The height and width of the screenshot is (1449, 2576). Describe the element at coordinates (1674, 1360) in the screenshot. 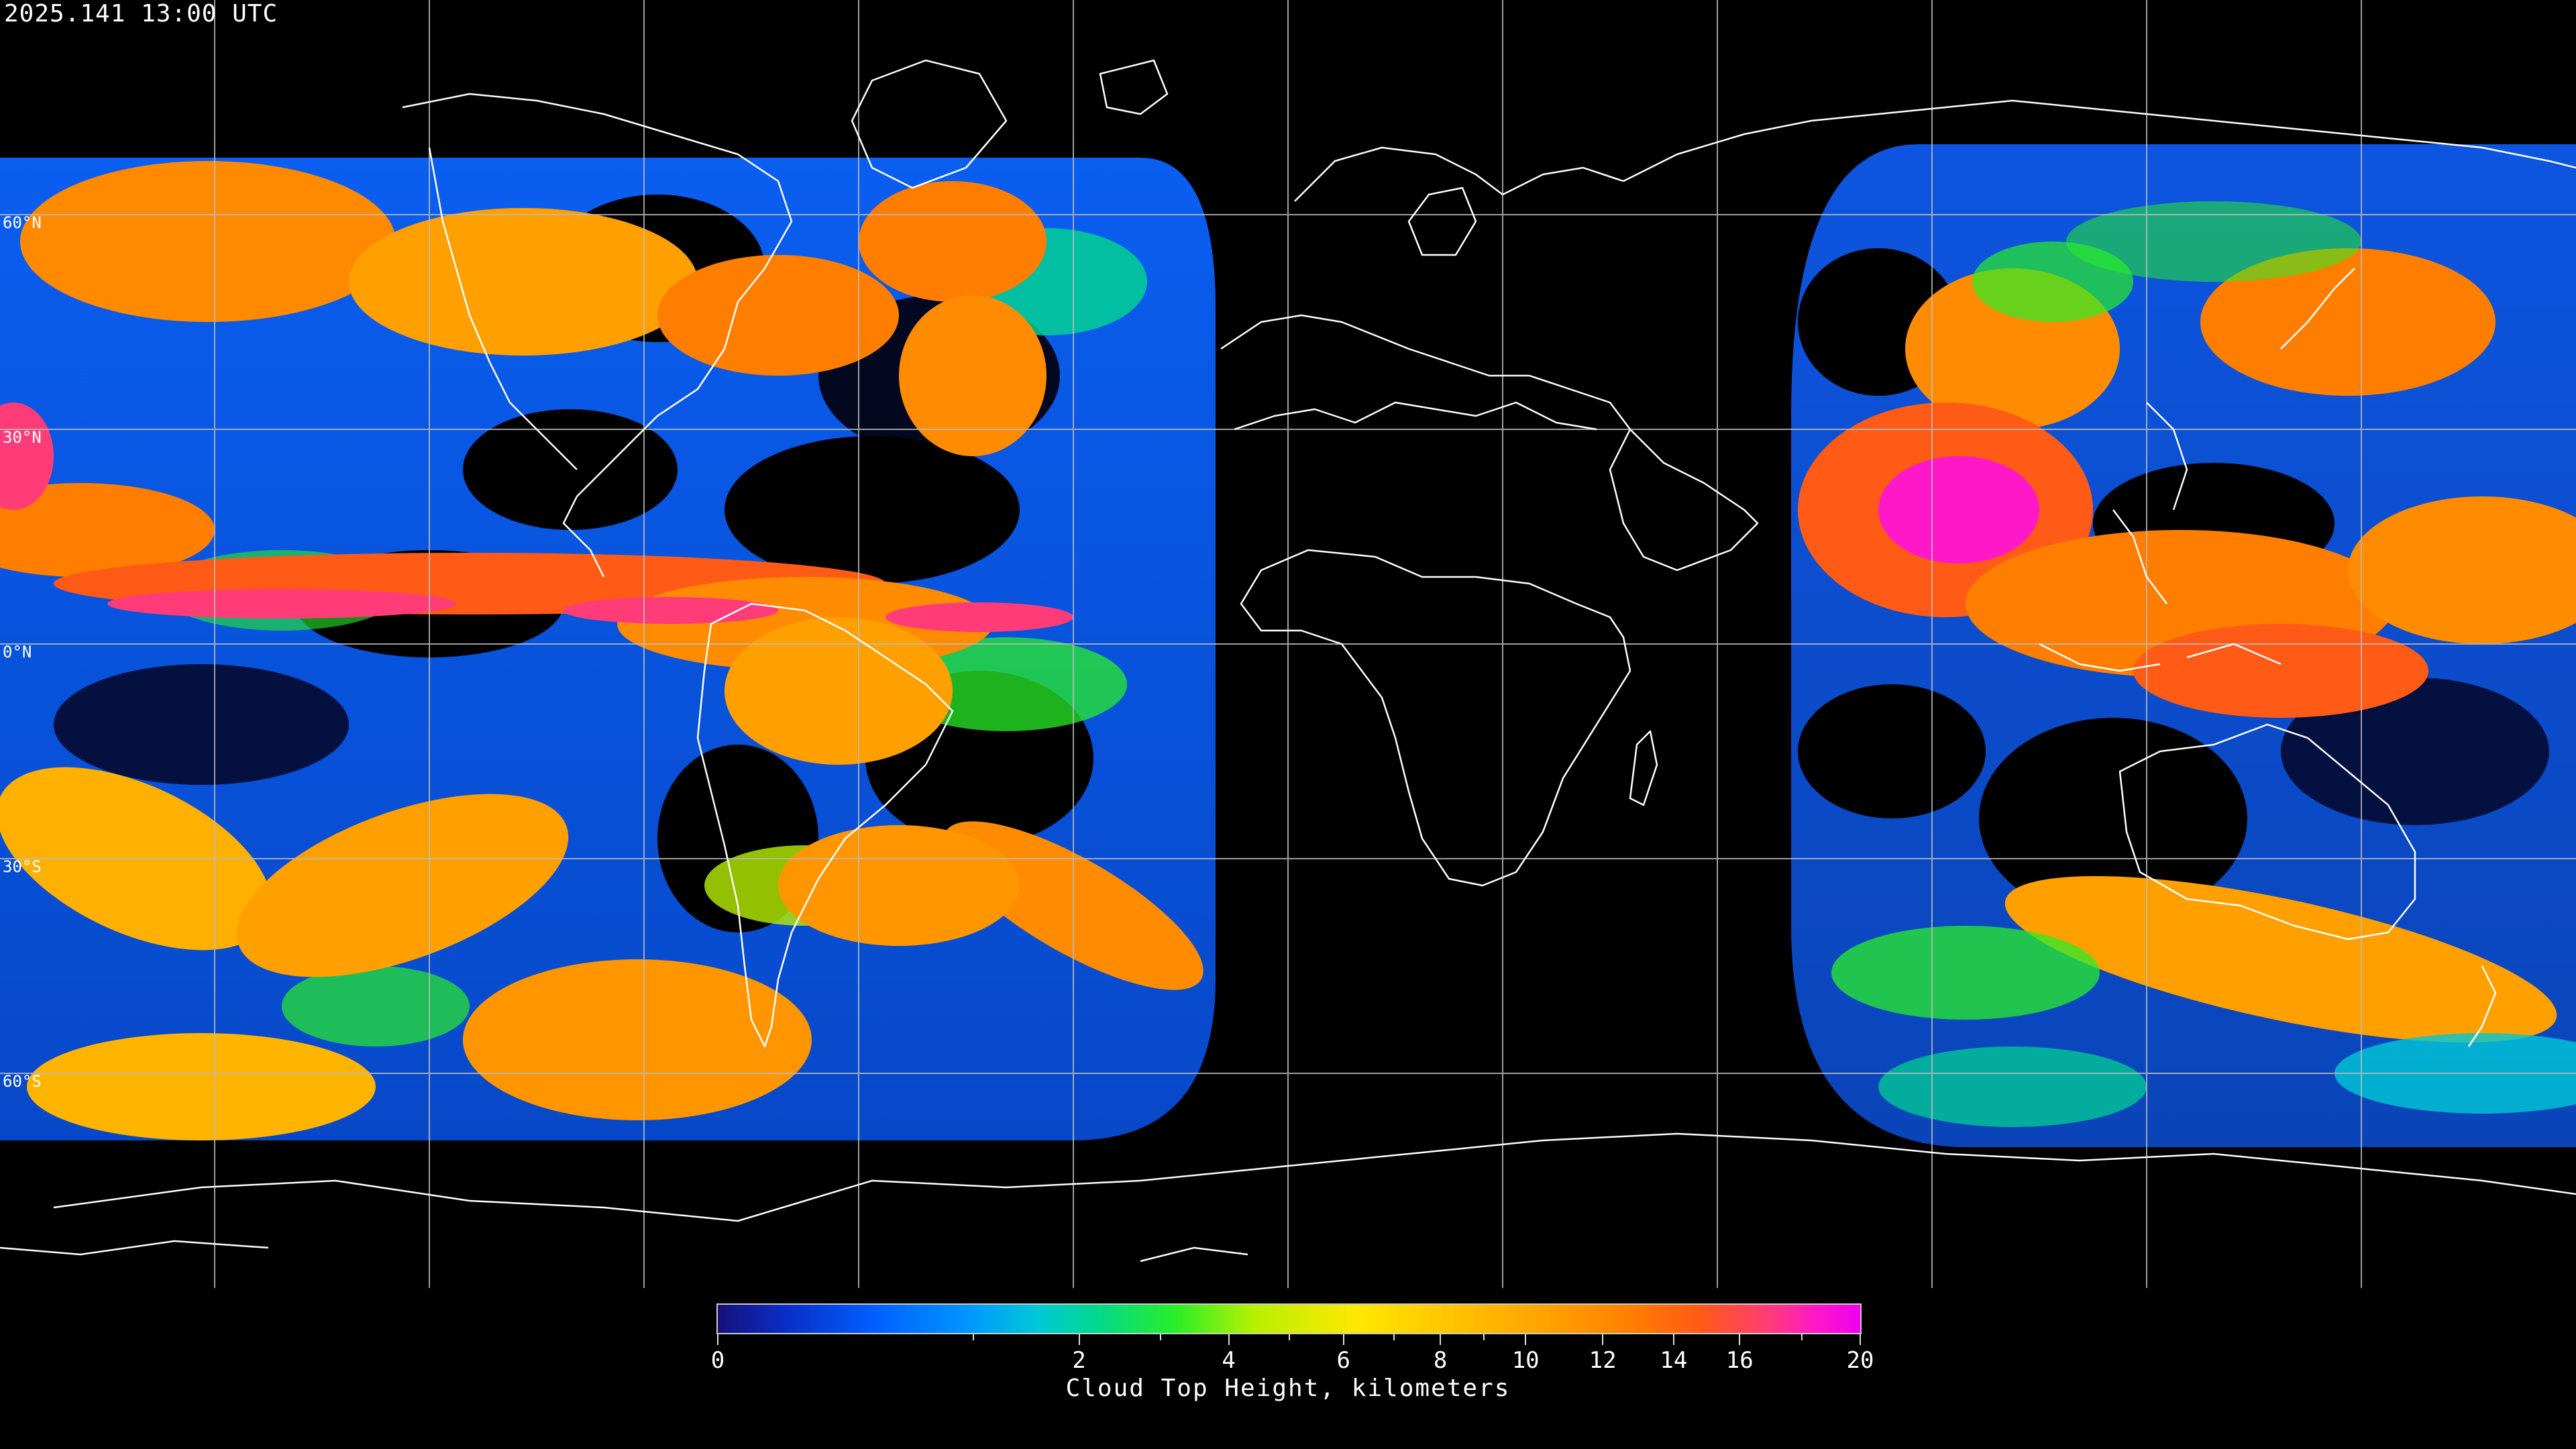

I see `colorbar-tick-label: 14` at that location.